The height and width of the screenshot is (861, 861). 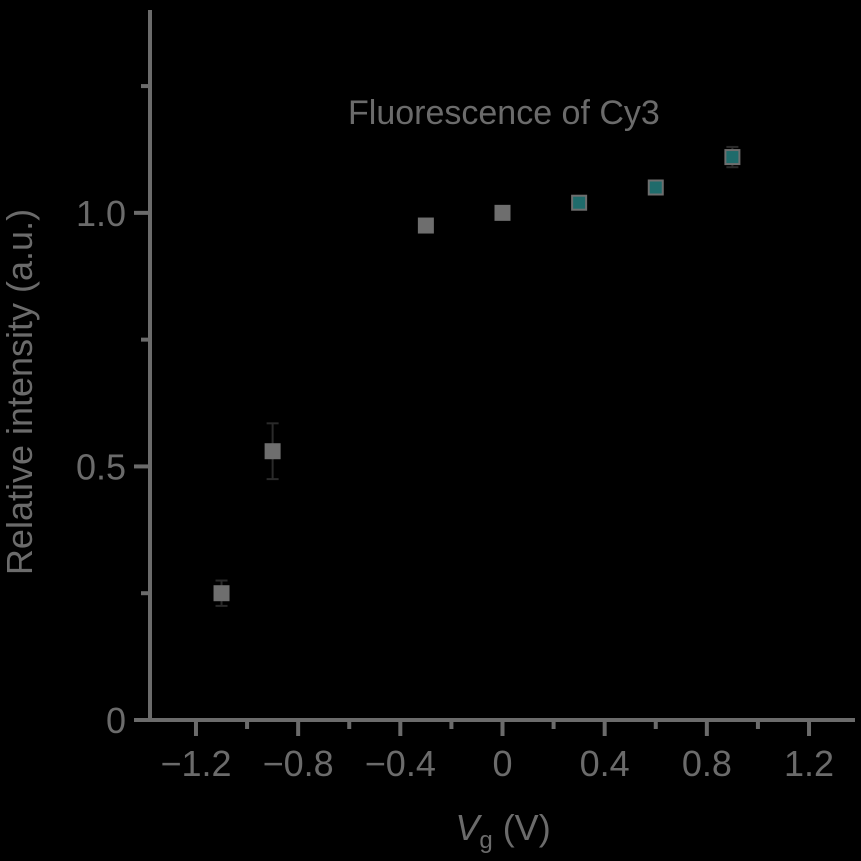 What do you see at coordinates (298, 763) in the screenshot?
I see `x-tick-label: −0.8` at bounding box center [298, 763].